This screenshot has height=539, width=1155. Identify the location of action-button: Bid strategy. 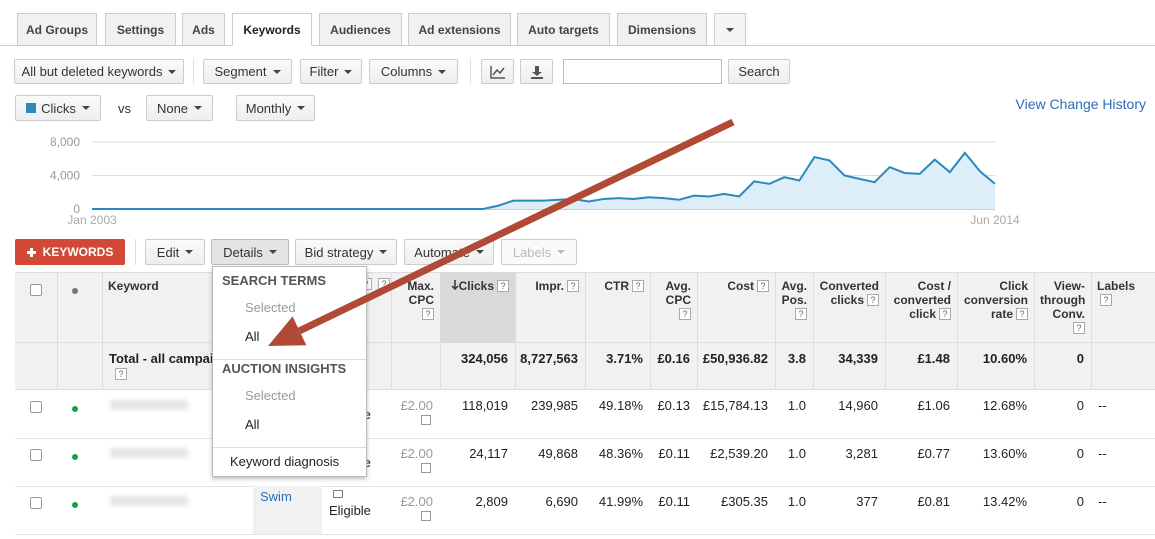
(346, 252).